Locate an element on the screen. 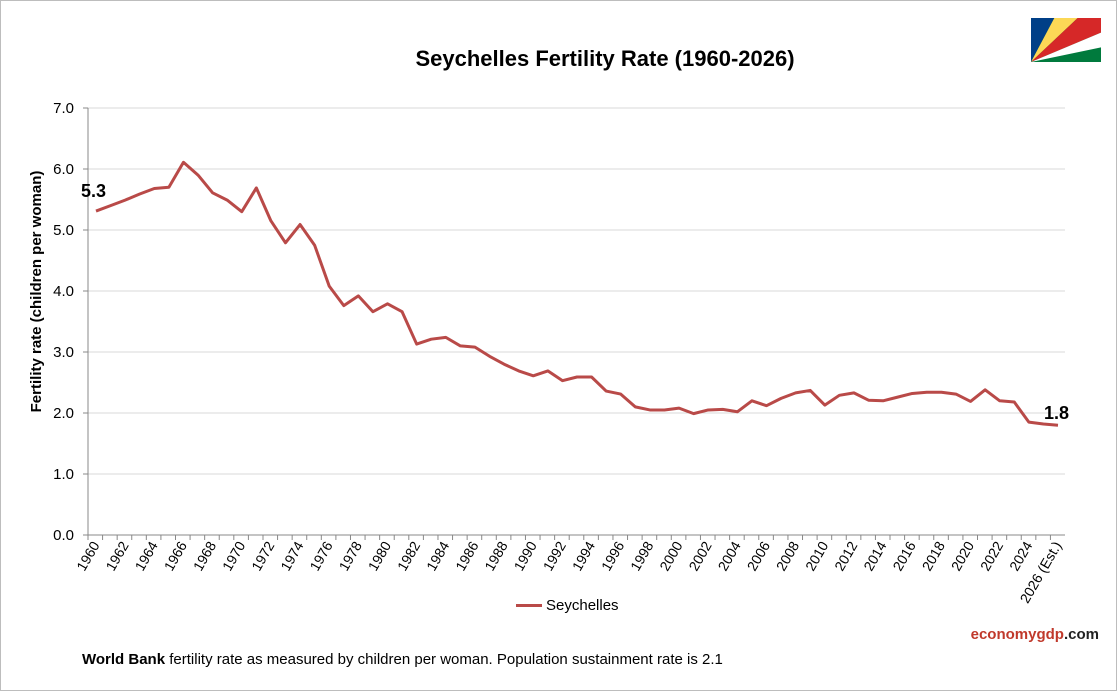 The width and height of the screenshot is (1117, 691). x-tick-label: 2002 is located at coordinates (700, 555).